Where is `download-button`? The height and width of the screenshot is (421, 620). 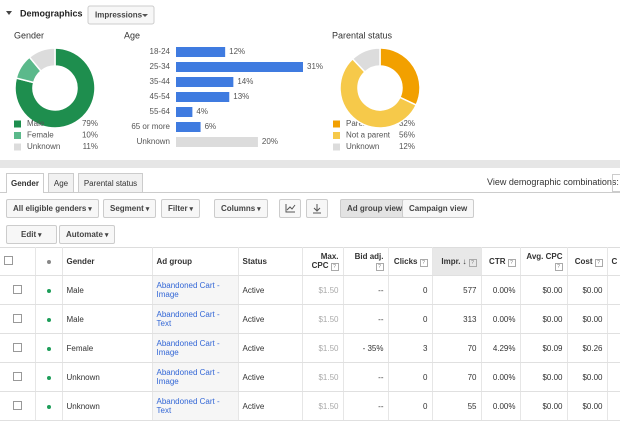 download-button is located at coordinates (317, 208).